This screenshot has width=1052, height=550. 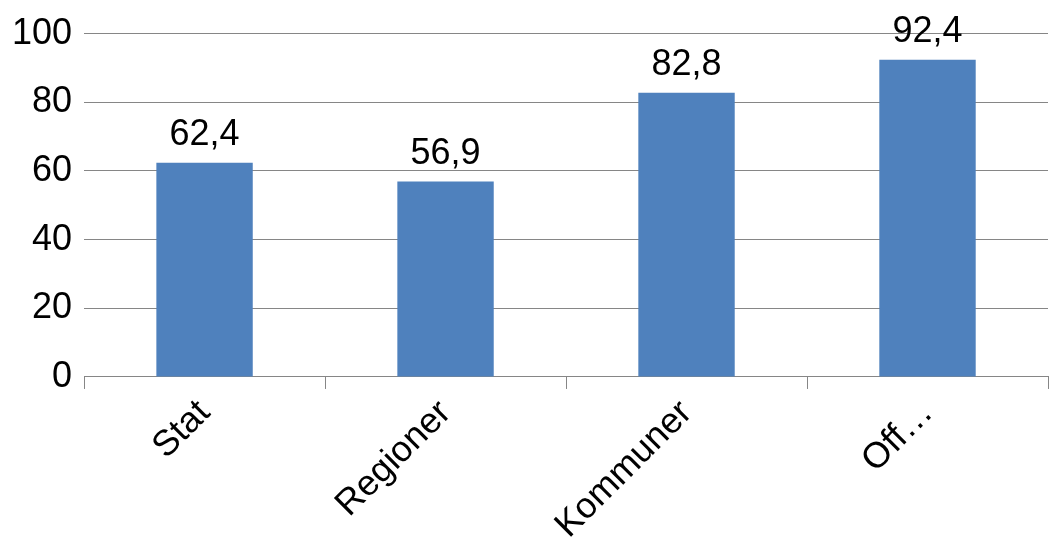 What do you see at coordinates (52, 237) in the screenshot?
I see `y-tick-label: 40` at bounding box center [52, 237].